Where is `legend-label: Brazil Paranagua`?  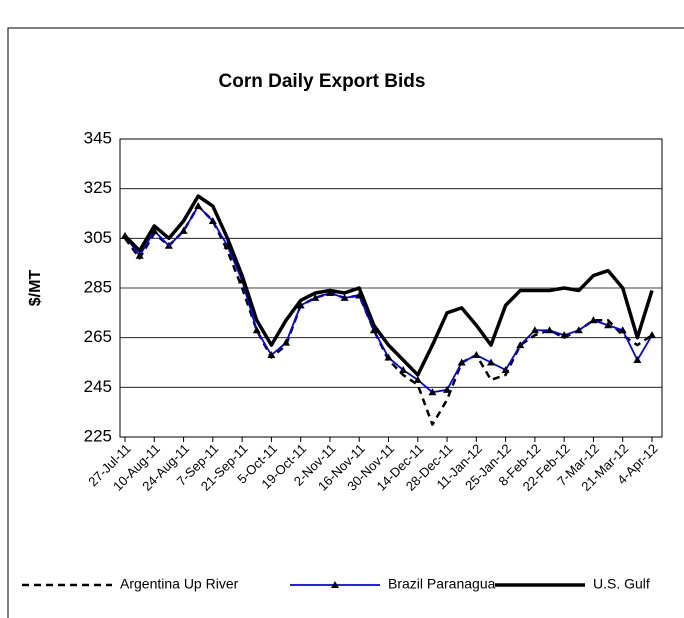
legend-label: Brazil Paranagua is located at coordinates (442, 584).